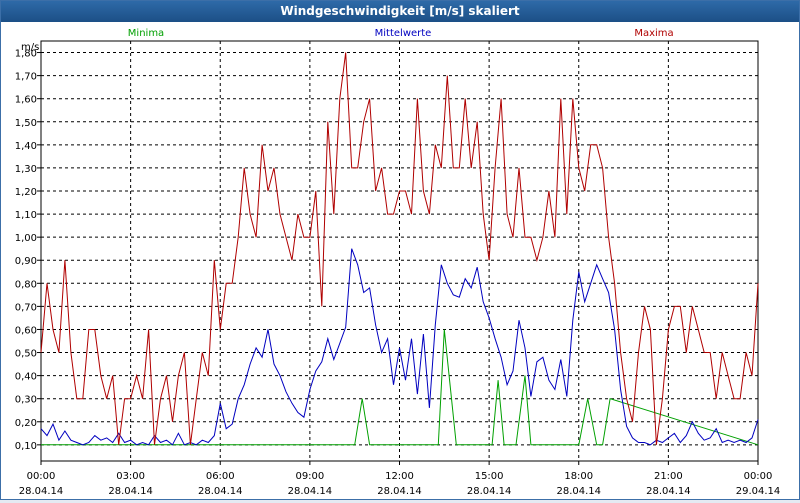  I want to click on x-tick-date-label: 29.04.14, so click(758, 491).